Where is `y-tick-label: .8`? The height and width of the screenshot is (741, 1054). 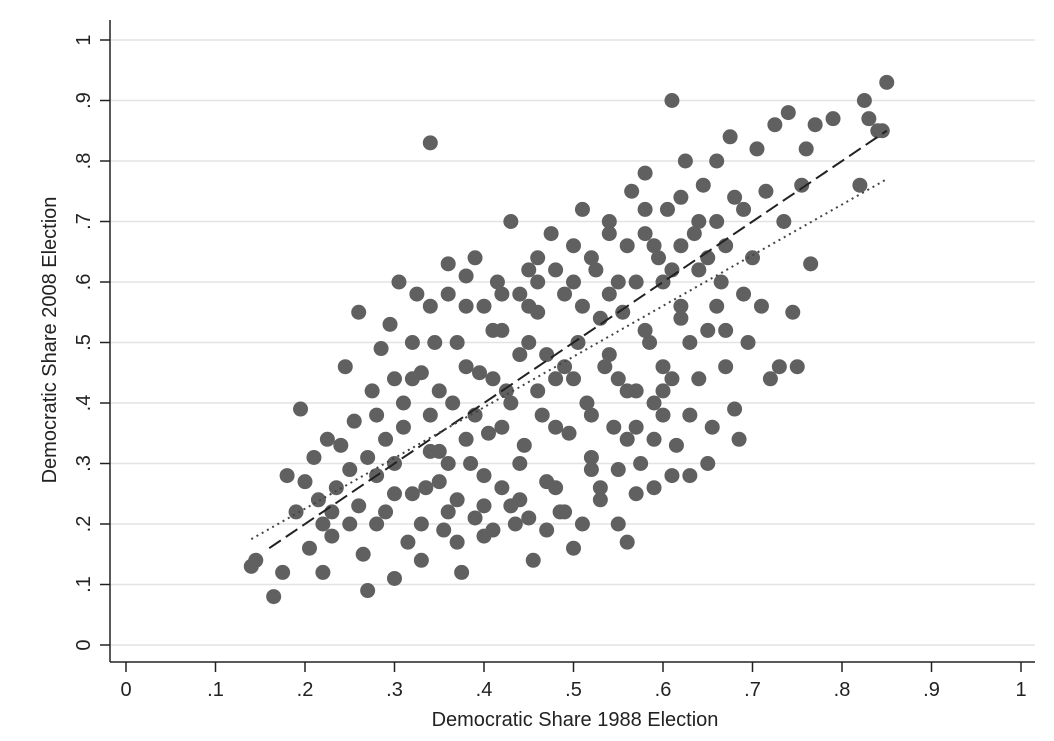 y-tick-label: .8 is located at coordinates (84, 161).